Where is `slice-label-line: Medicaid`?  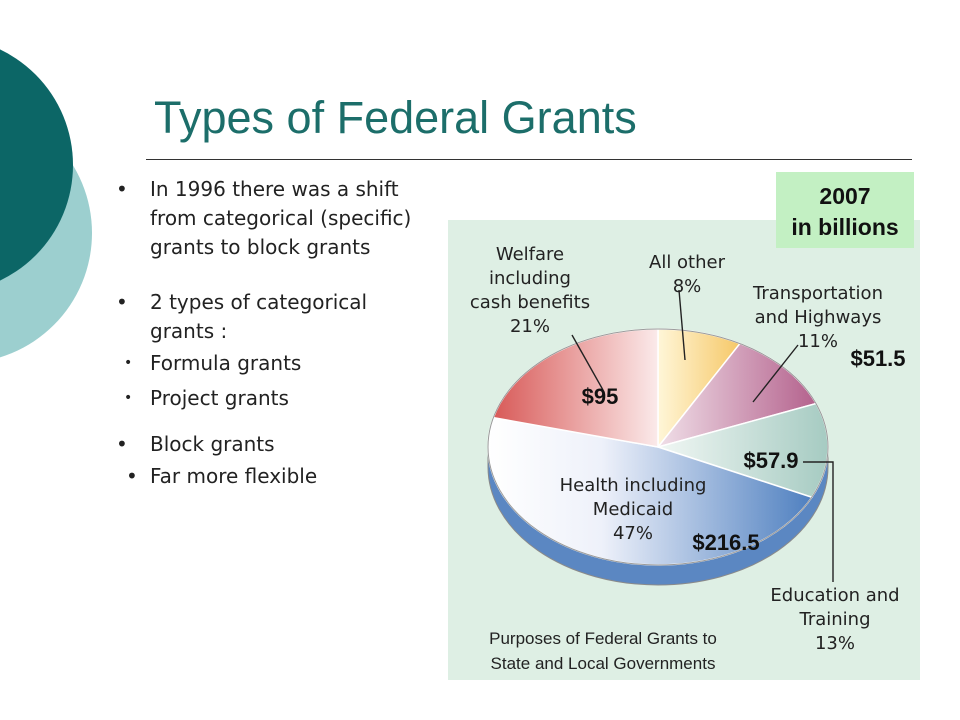 slice-label-line: Medicaid is located at coordinates (633, 509).